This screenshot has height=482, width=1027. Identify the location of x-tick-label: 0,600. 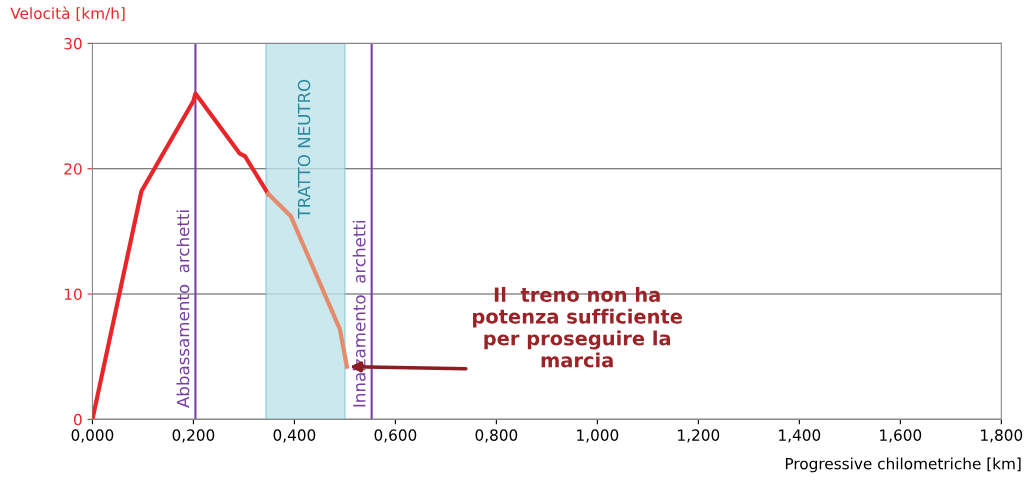
(395, 436).